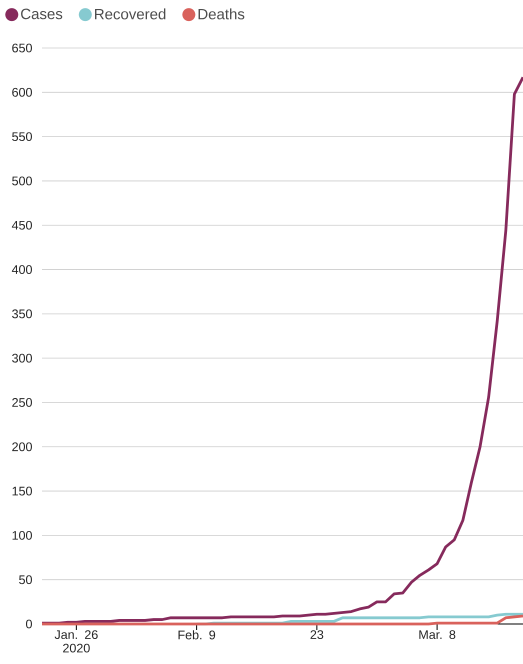 Image resolution: width=523 pixels, height=664 pixels. I want to click on legend-label: Cases, so click(41, 14).